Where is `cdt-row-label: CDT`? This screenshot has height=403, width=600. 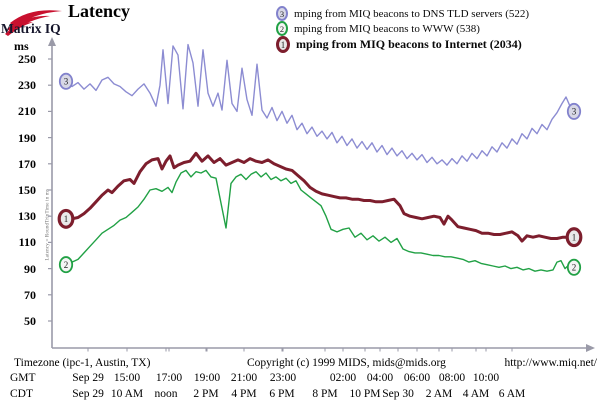
cdt-row-label: CDT is located at coordinates (21, 394).